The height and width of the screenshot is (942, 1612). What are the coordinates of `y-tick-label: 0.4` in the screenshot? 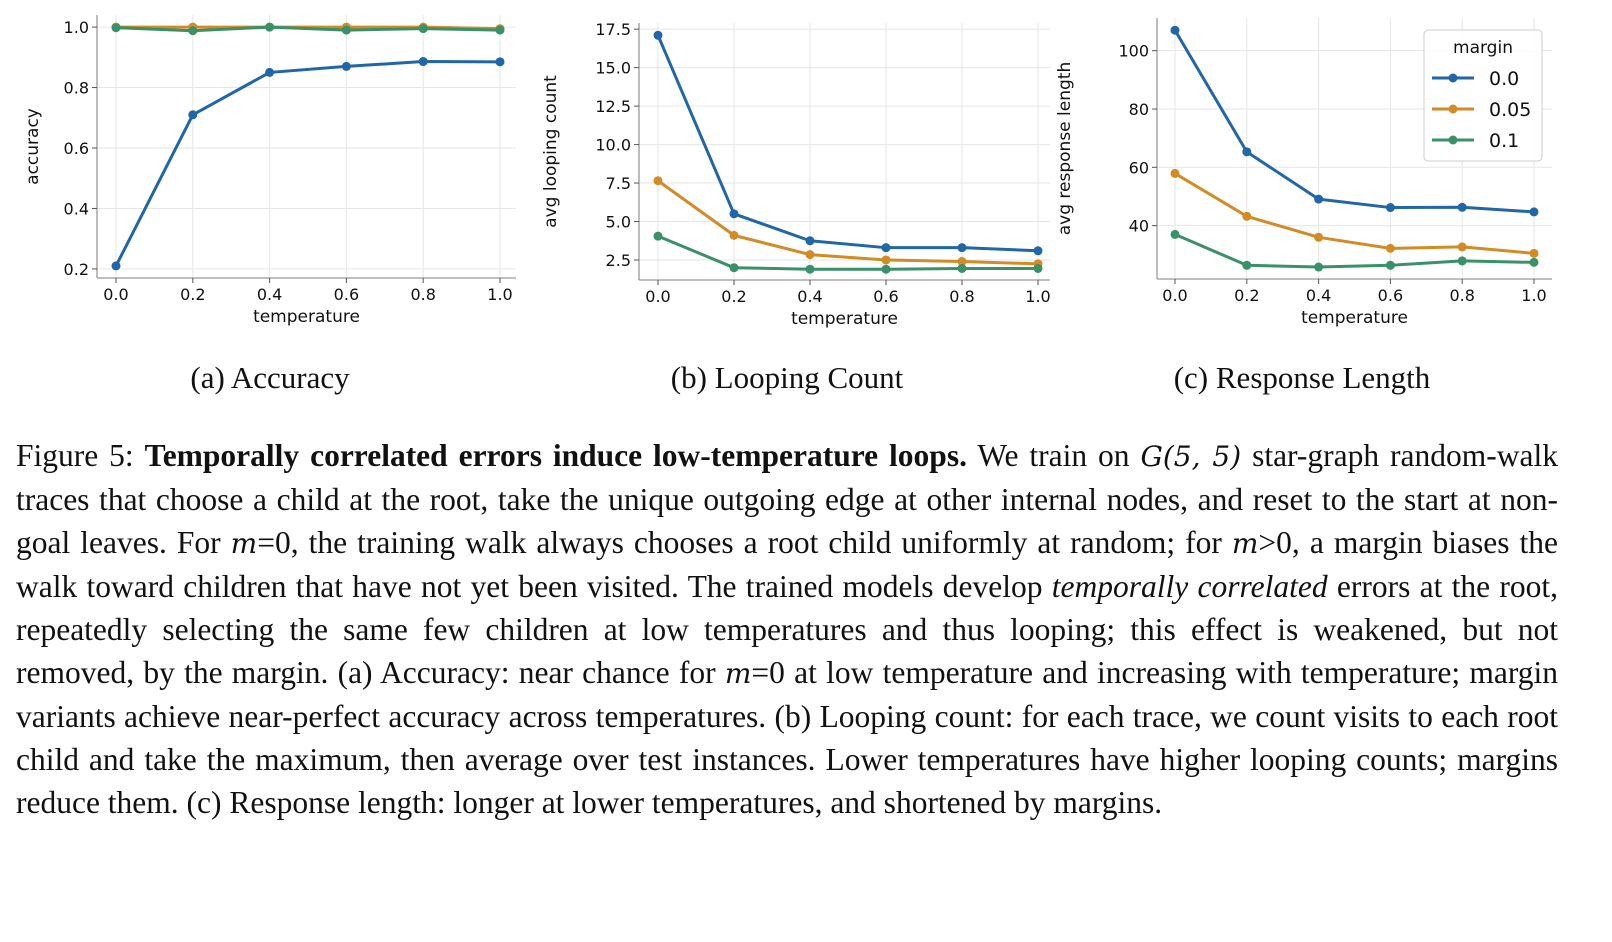 It's located at (76, 208).